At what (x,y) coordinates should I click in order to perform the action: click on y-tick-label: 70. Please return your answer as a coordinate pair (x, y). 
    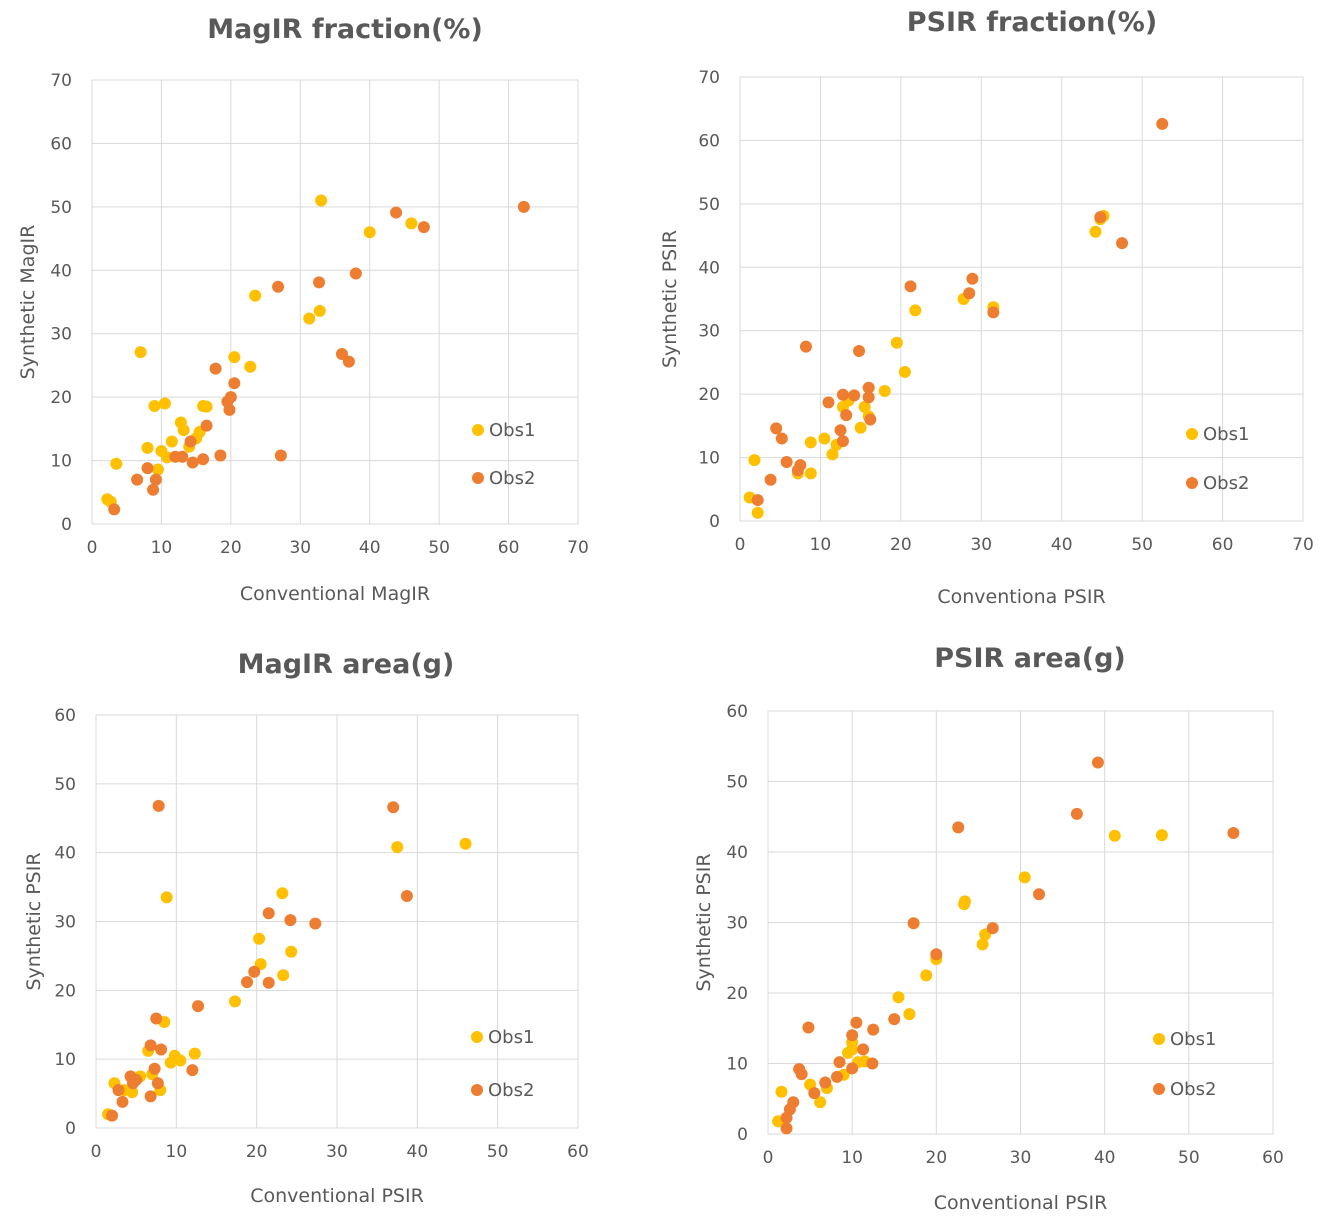
    Looking at the image, I should click on (61, 81).